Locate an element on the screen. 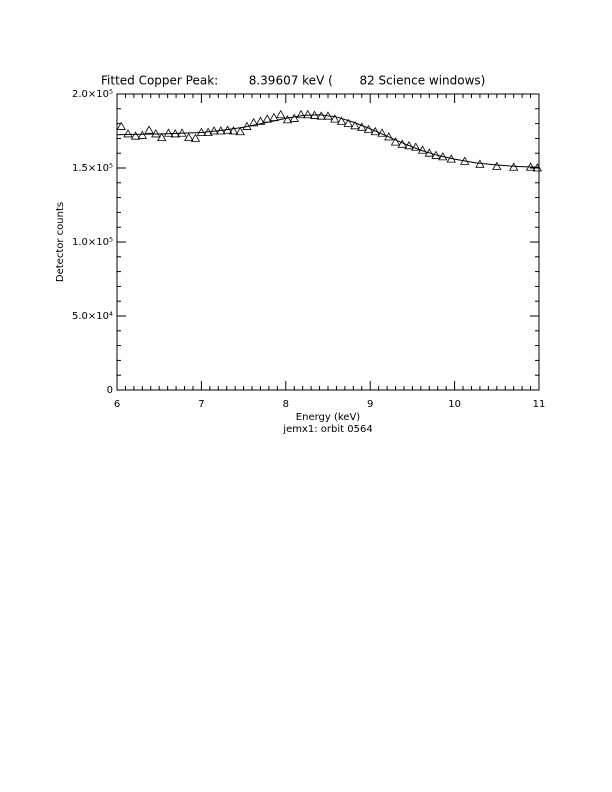 Image resolution: width=612 pixels, height=792 pixels. y-tick-label: 1.5×10⁵ is located at coordinates (92, 168).